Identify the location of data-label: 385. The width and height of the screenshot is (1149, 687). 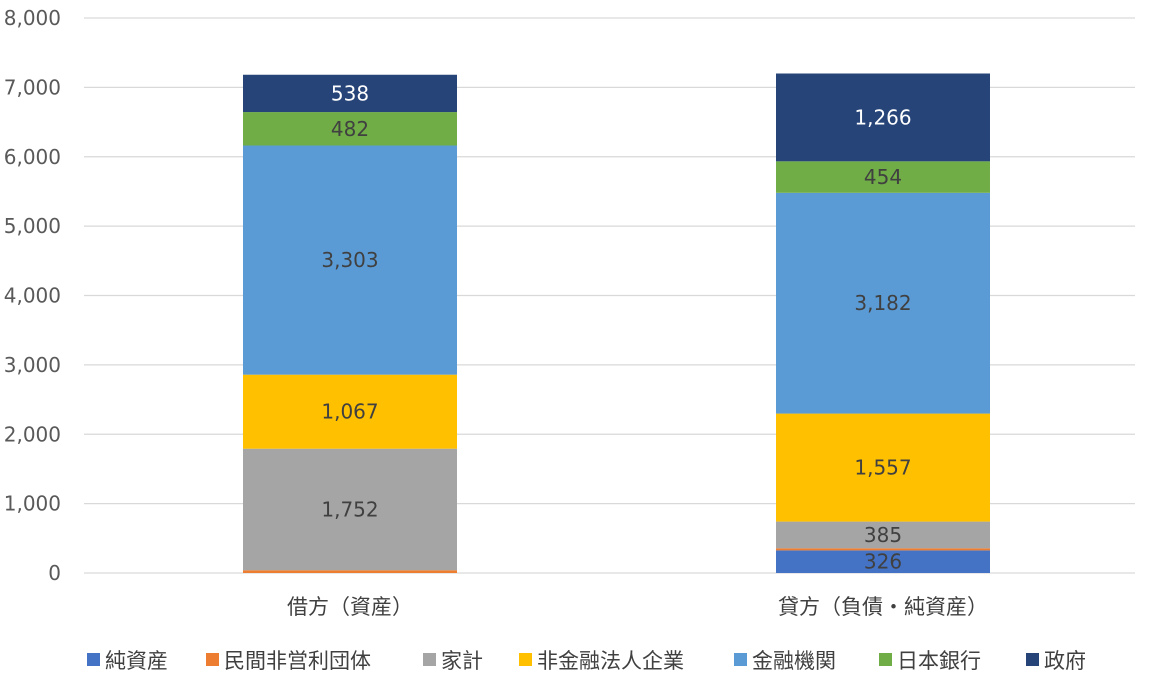
(883, 535).